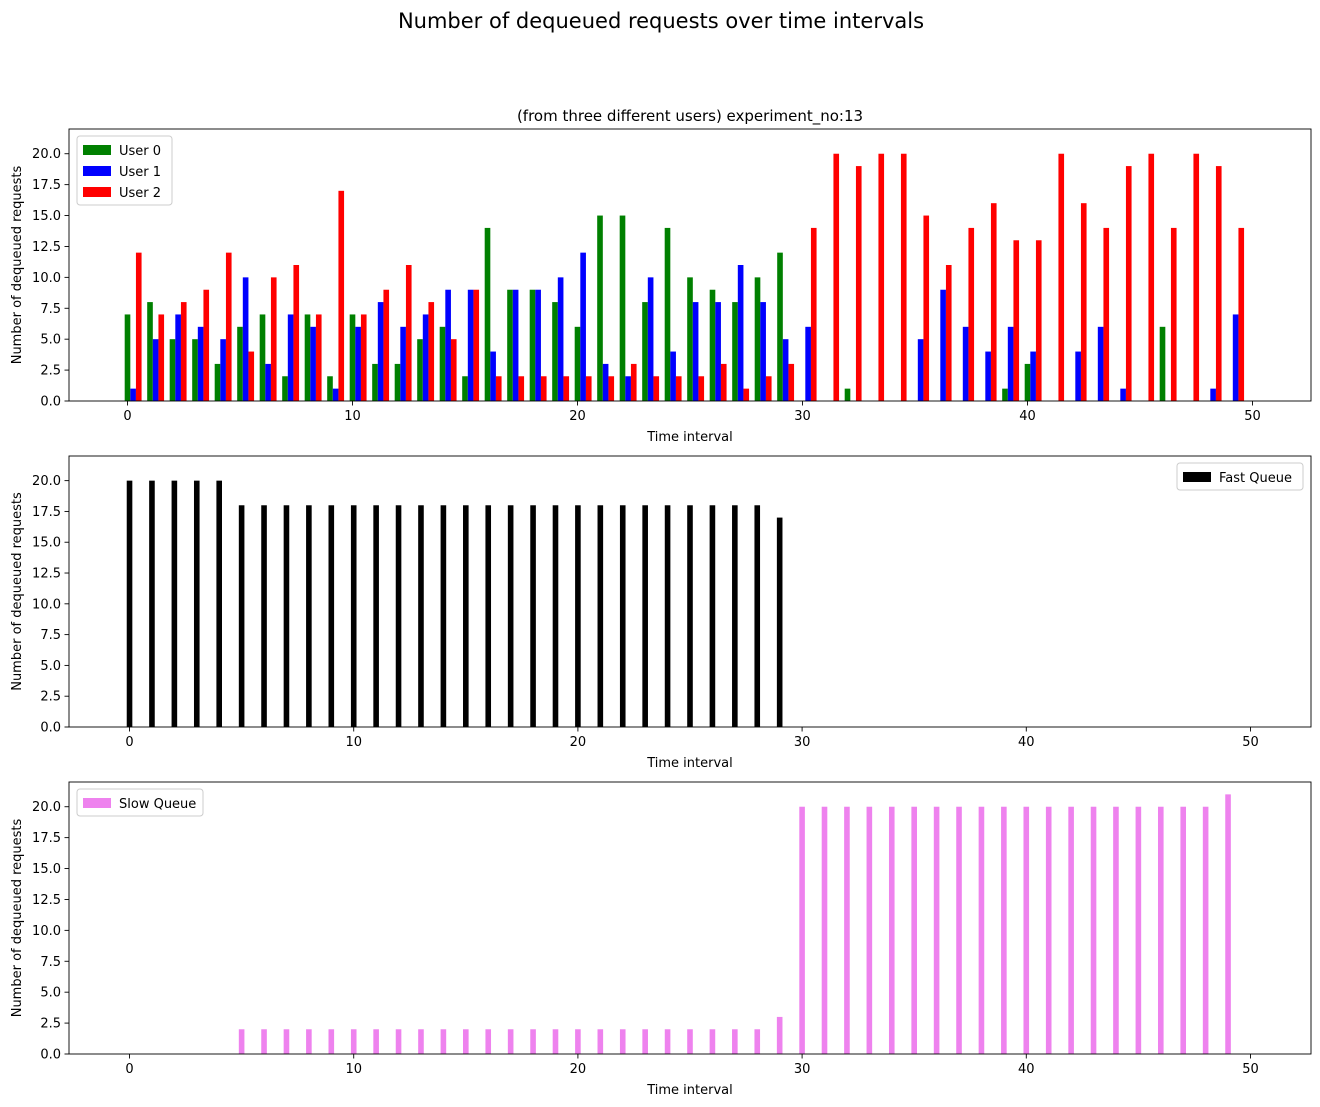  What do you see at coordinates (926, 308) in the screenshot?
I see `bar-user-2-t35` at bounding box center [926, 308].